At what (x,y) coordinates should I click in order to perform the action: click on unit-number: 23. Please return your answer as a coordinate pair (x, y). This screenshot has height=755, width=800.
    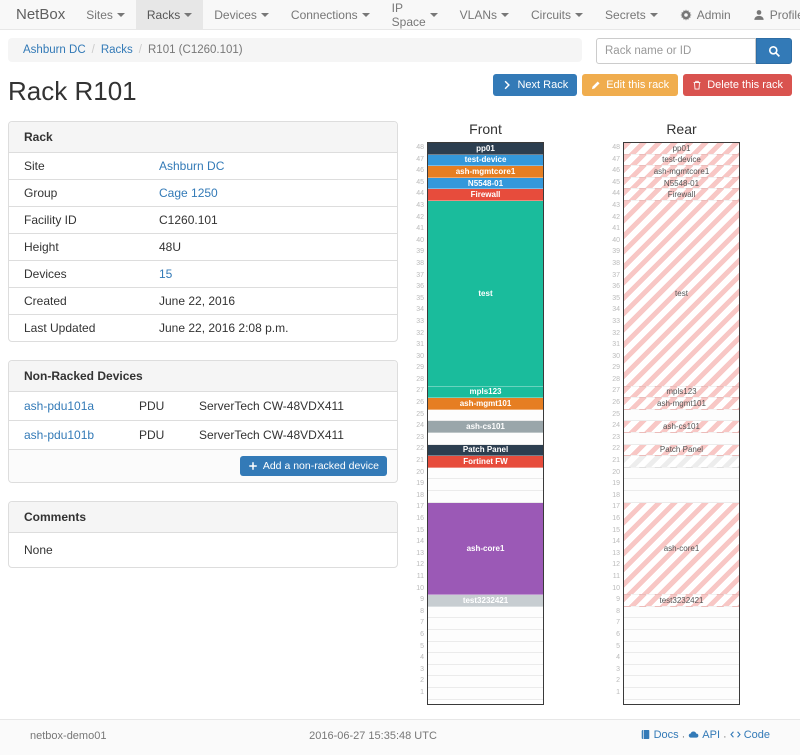
    Looking at the image, I should click on (420, 437).